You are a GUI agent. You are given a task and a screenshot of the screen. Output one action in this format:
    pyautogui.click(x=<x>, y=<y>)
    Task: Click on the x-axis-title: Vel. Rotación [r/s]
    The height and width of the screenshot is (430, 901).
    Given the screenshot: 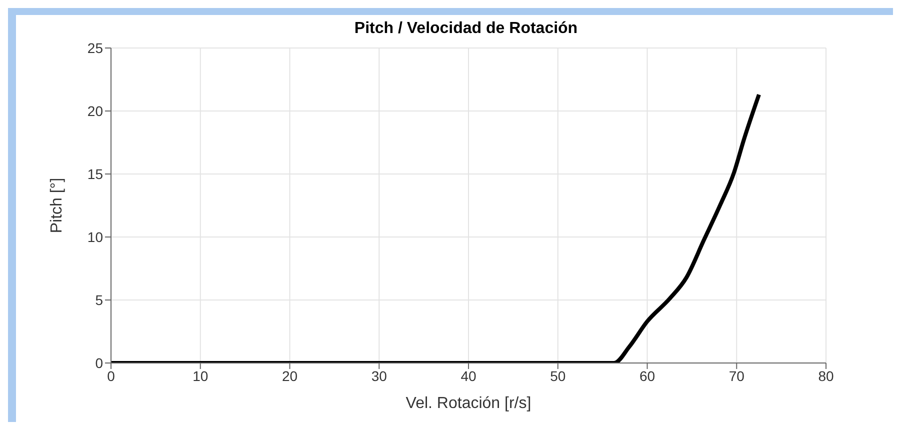 What is the action you would take?
    pyautogui.click(x=469, y=403)
    